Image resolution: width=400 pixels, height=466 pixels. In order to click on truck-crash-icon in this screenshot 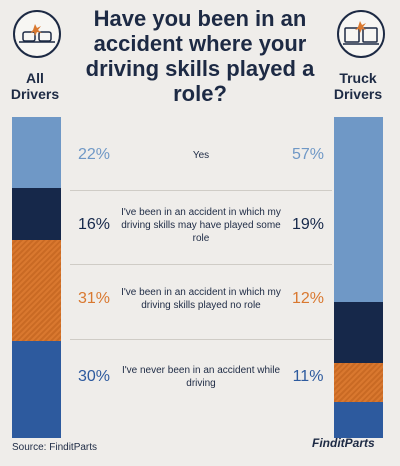, I will do `click(361, 34)`.